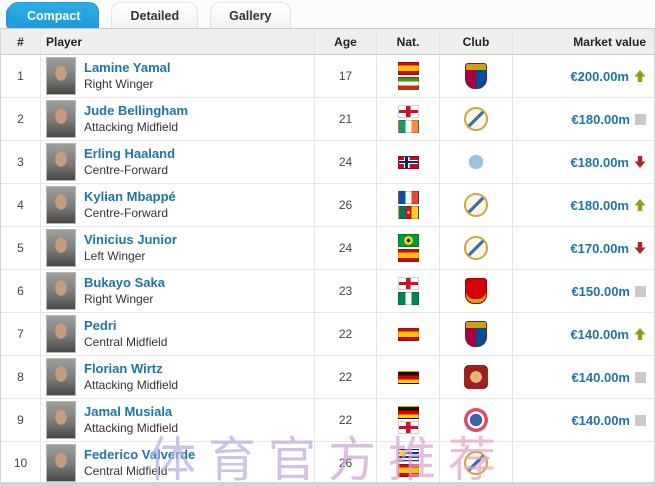 The height and width of the screenshot is (486, 655). I want to click on trend-down-icon, so click(640, 248).